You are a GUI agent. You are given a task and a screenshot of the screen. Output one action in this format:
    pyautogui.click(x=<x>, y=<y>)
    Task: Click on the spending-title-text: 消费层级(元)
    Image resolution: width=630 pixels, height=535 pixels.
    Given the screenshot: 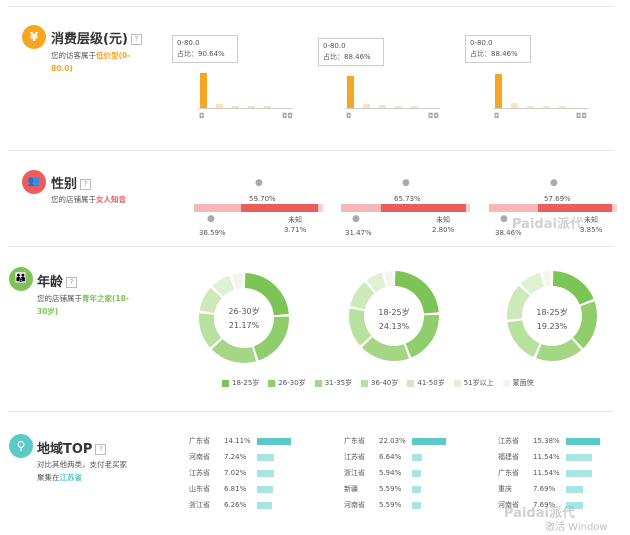 What is the action you would take?
    pyautogui.click(x=89, y=39)
    